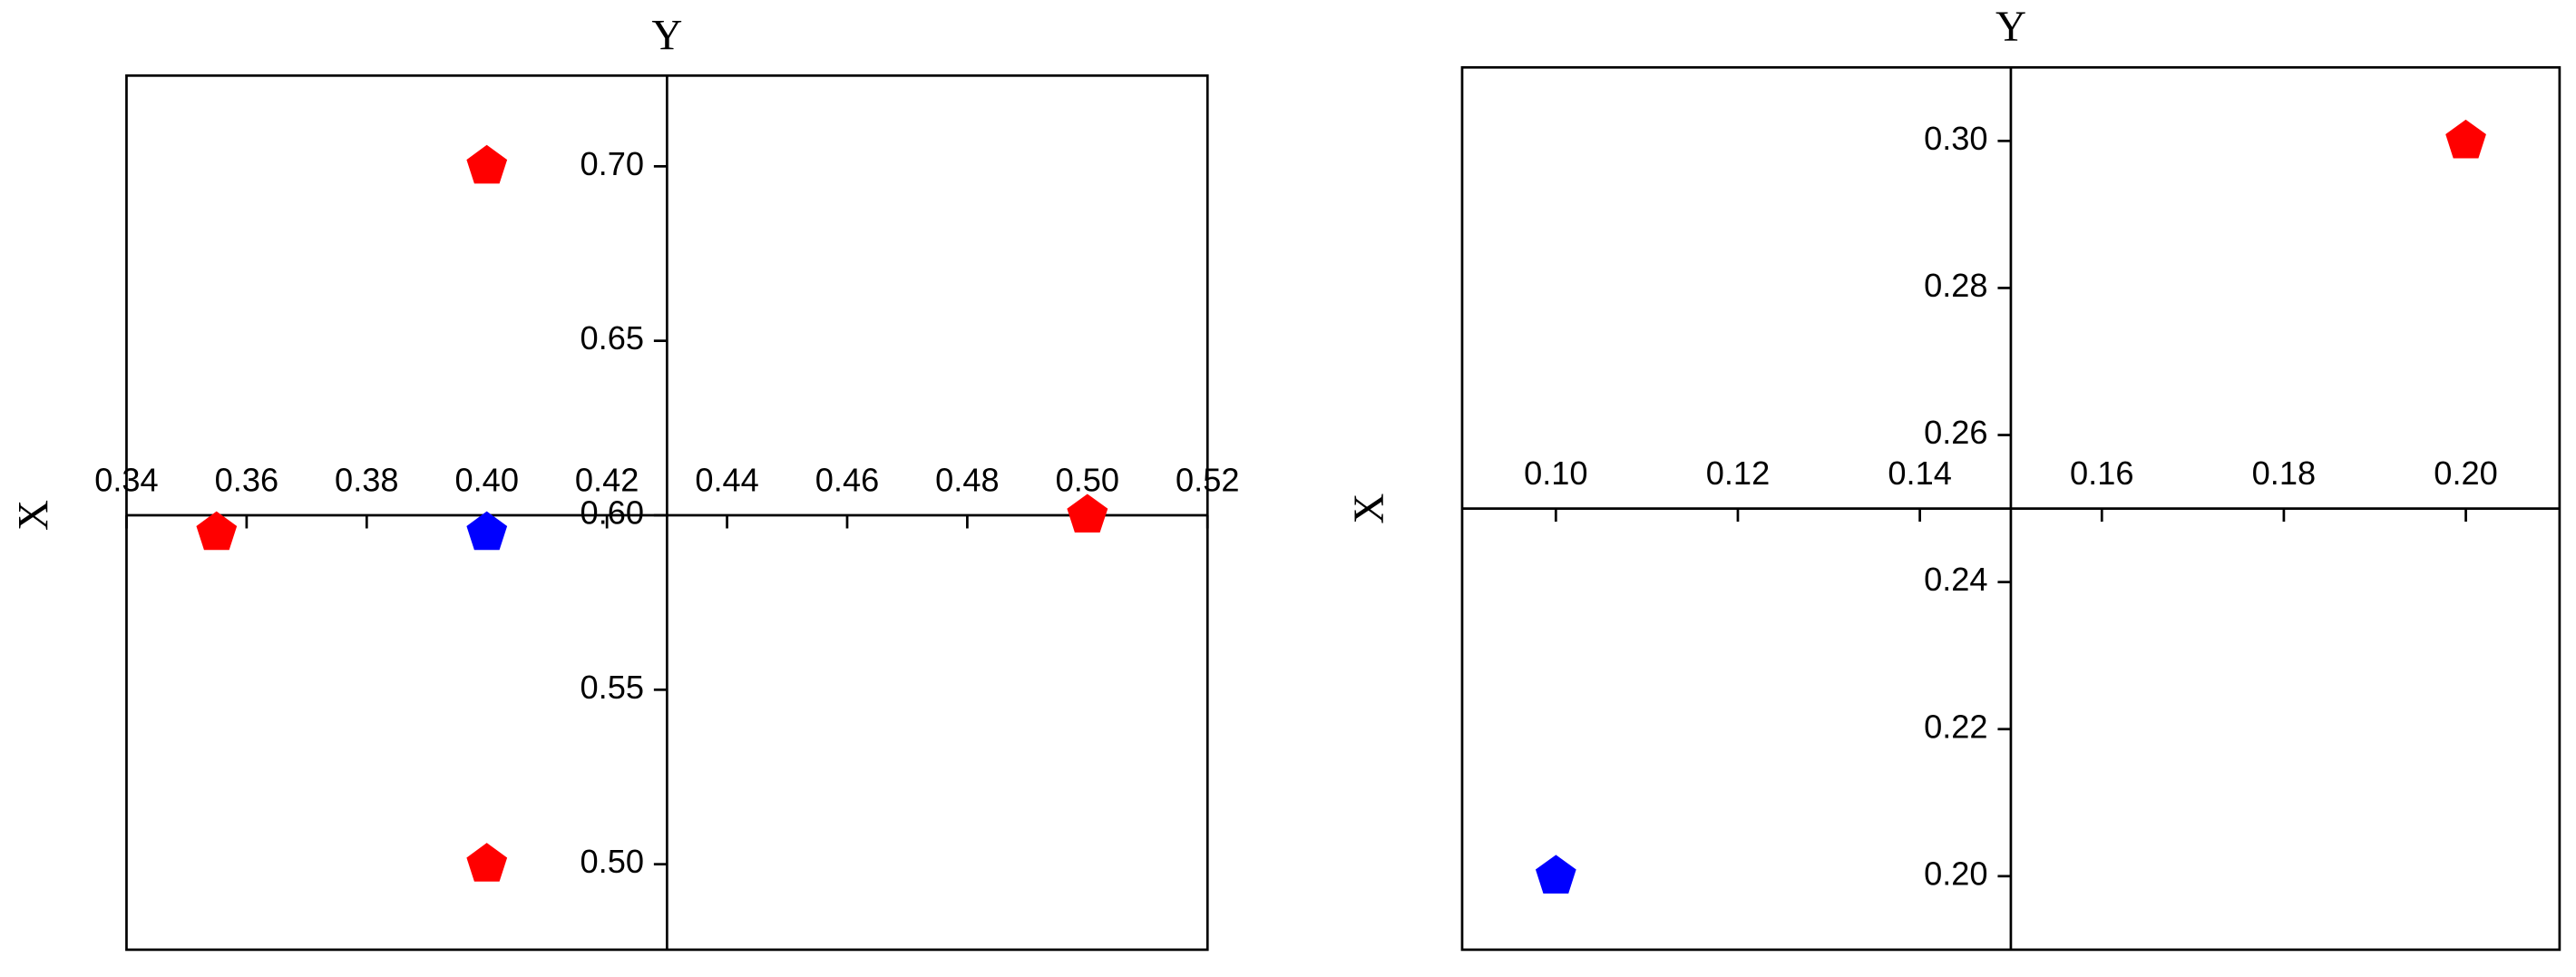  What do you see at coordinates (1208, 480) in the screenshot?
I see `x-tick-label: 0.52` at bounding box center [1208, 480].